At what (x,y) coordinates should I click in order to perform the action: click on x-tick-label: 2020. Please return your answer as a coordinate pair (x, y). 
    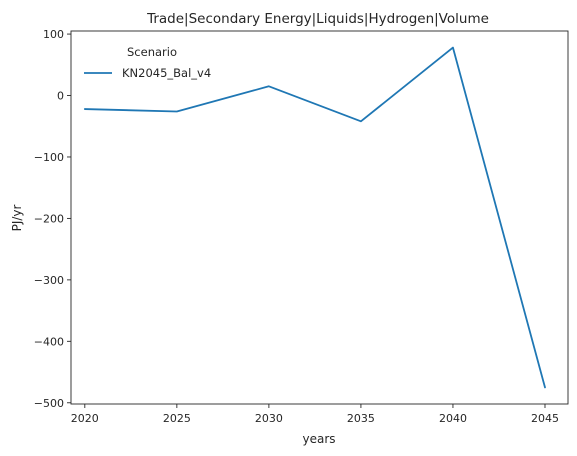
    Looking at the image, I should click on (85, 418).